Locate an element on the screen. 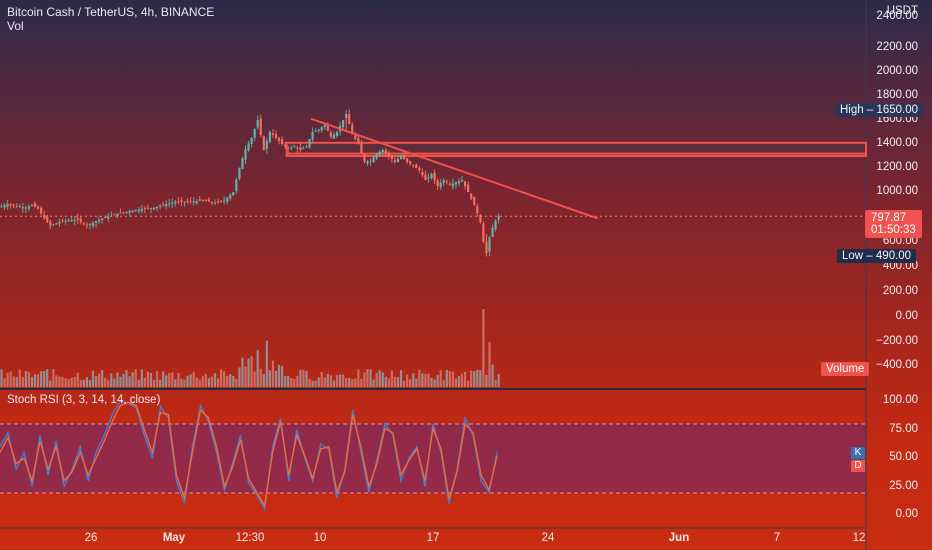  volume-tick: −400.00 is located at coordinates (897, 365).